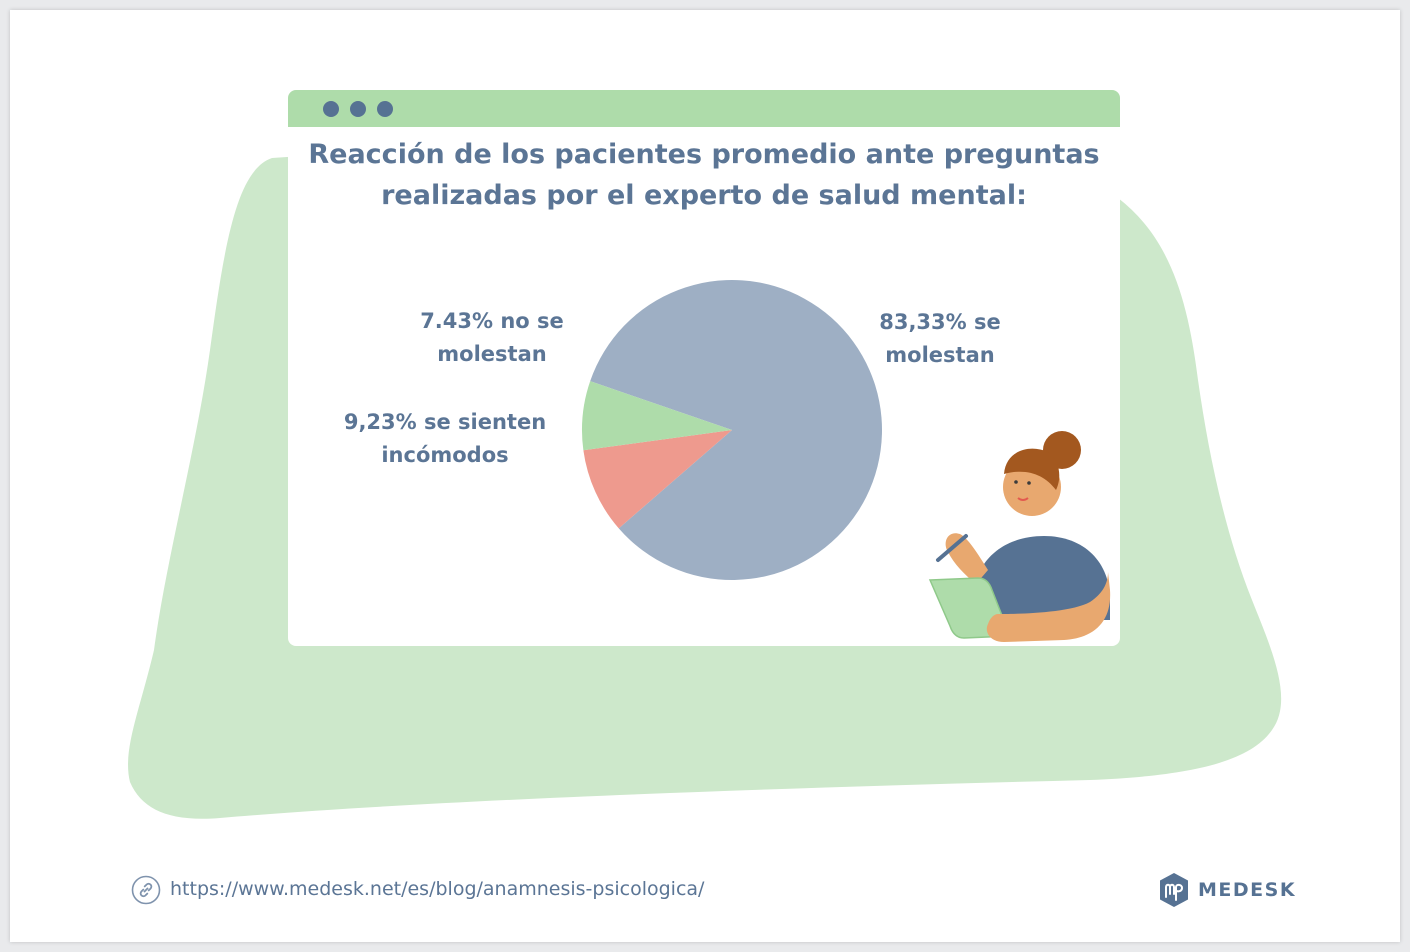  I want to click on pie-slice-label-line: 7.43% no se, so click(492, 321).